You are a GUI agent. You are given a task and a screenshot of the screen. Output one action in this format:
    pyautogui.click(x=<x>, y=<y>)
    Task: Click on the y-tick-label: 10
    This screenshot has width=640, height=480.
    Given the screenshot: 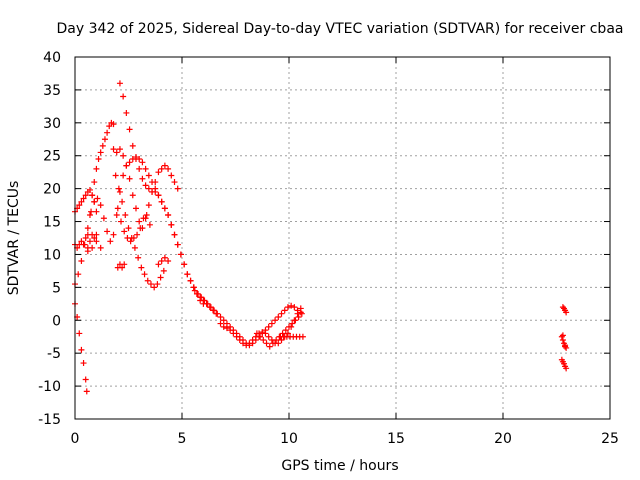 What is the action you would take?
    pyautogui.click(x=52, y=255)
    